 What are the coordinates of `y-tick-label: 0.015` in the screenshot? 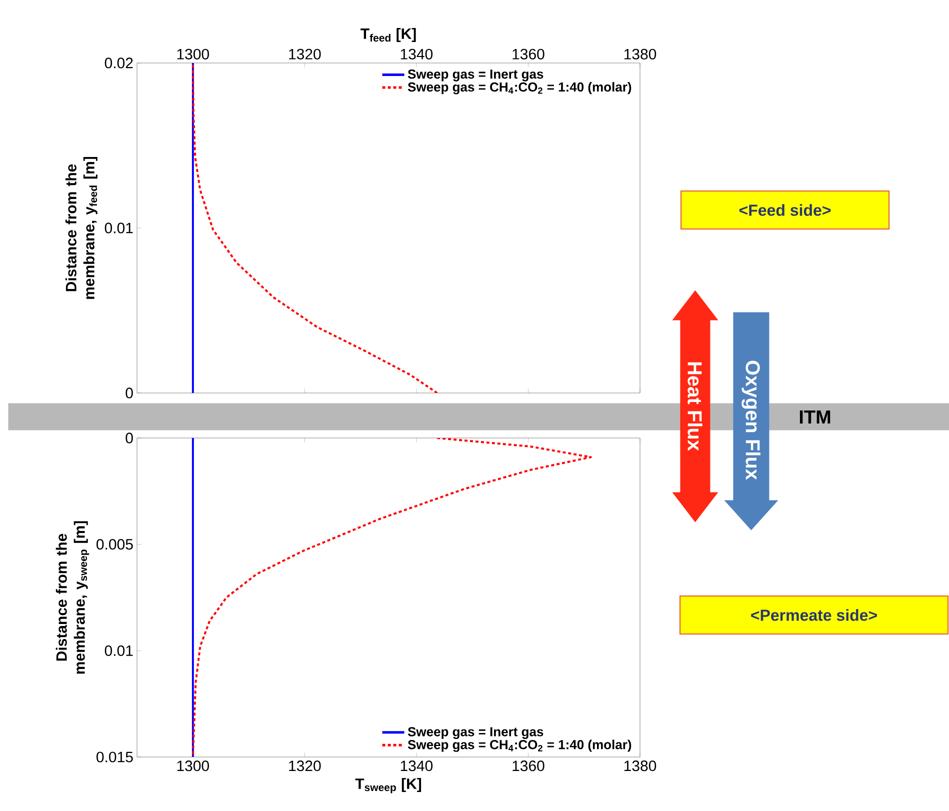 It's located at (114, 757).